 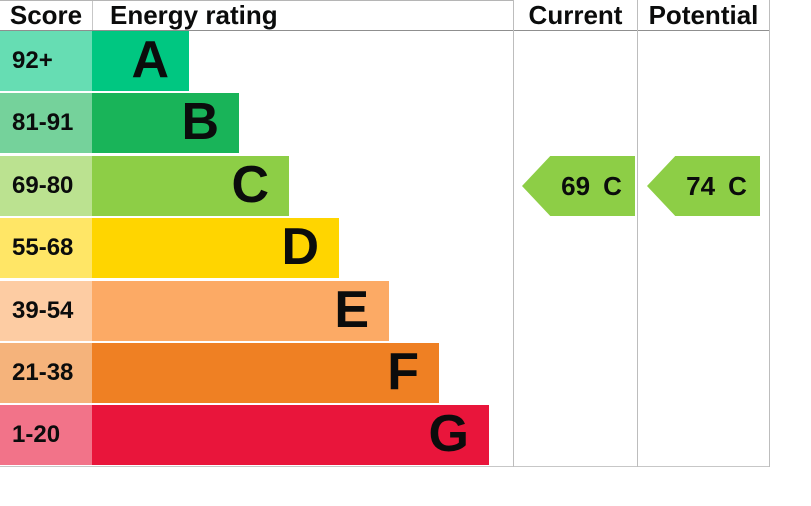 I want to click on current-rating-band: C, so click(x=612, y=186).